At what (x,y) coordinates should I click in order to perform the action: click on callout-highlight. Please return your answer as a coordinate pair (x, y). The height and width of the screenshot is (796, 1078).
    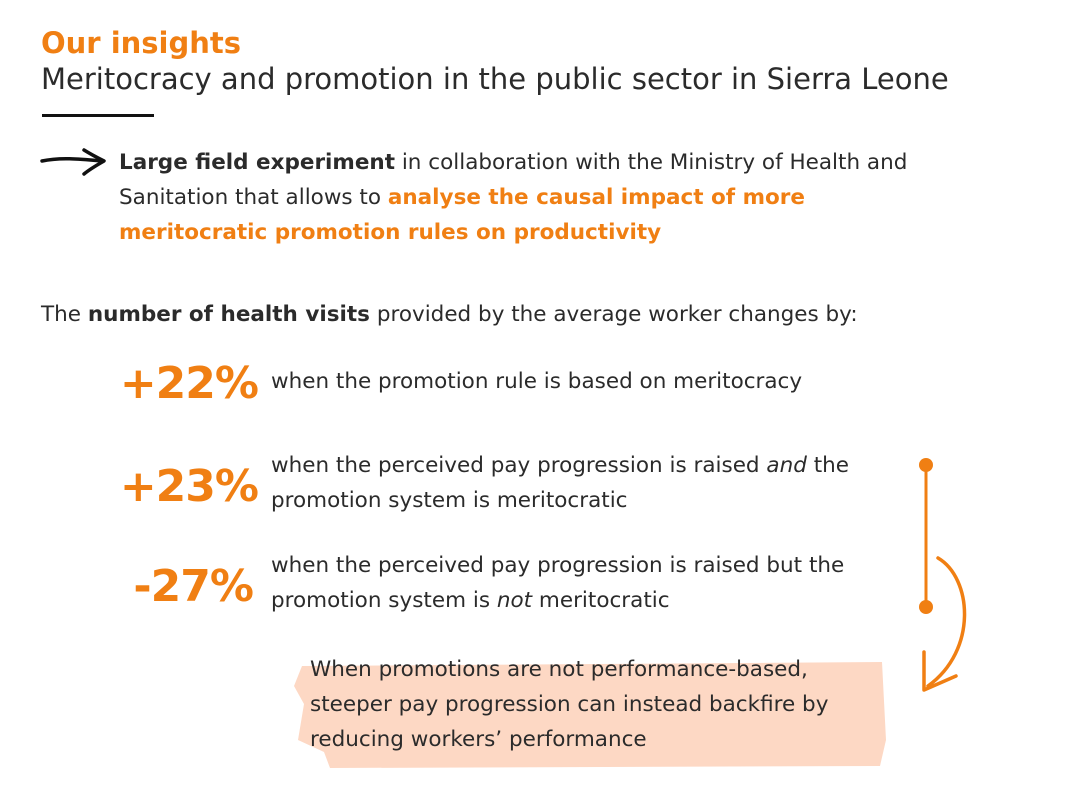
    Looking at the image, I should click on (591, 712).